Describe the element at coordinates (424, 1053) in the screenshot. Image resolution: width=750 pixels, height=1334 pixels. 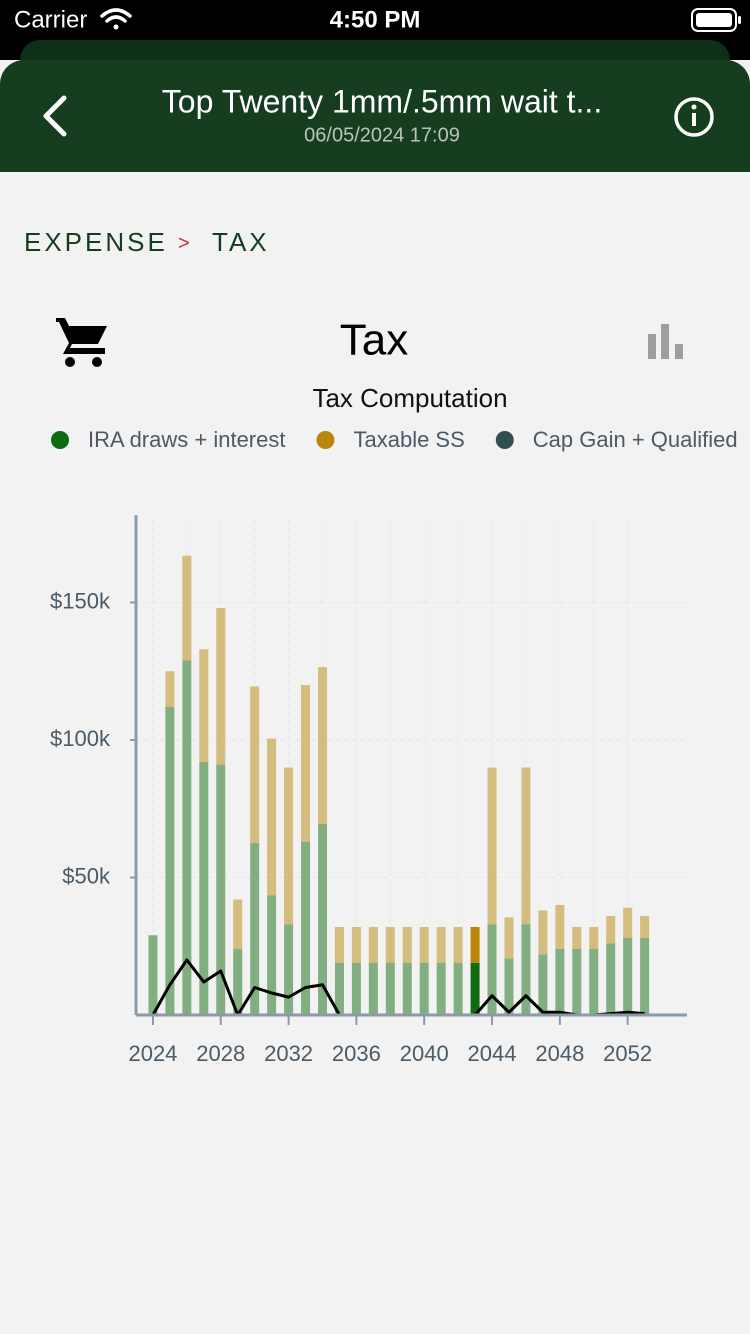
I see `x-tick-label: 2040` at that location.